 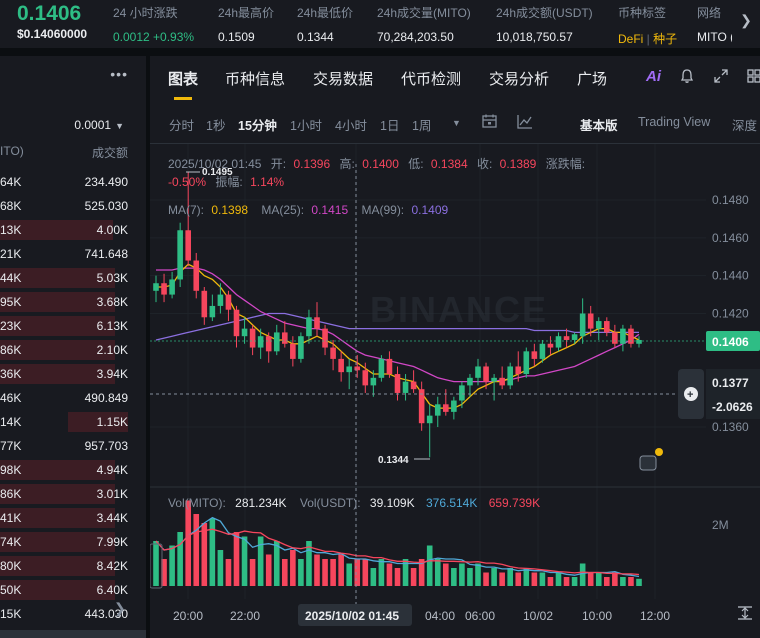 I want to click on order-book-row: 86K 3.01K, so click(x=73, y=494).